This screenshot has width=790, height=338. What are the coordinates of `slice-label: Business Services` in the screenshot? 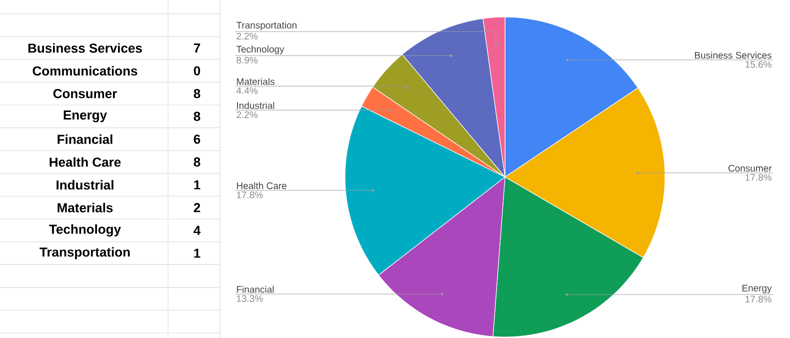 It's located at (733, 55).